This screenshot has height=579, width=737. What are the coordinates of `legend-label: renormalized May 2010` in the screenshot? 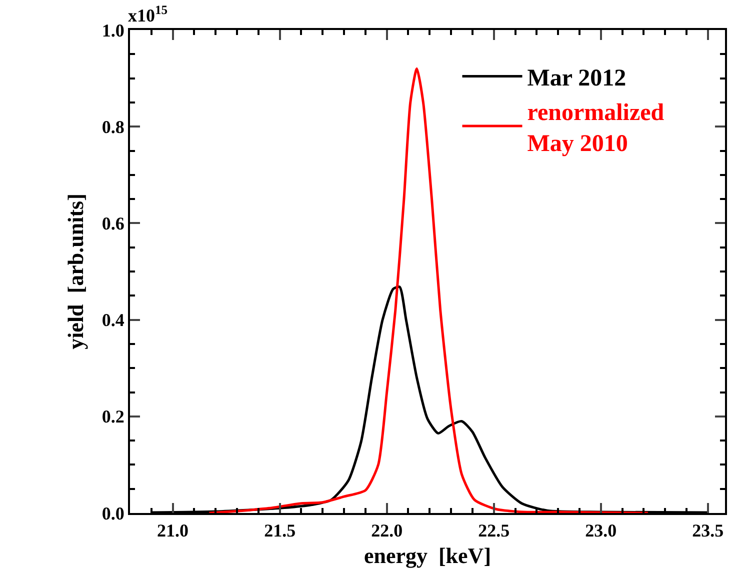 It's located at (596, 129).